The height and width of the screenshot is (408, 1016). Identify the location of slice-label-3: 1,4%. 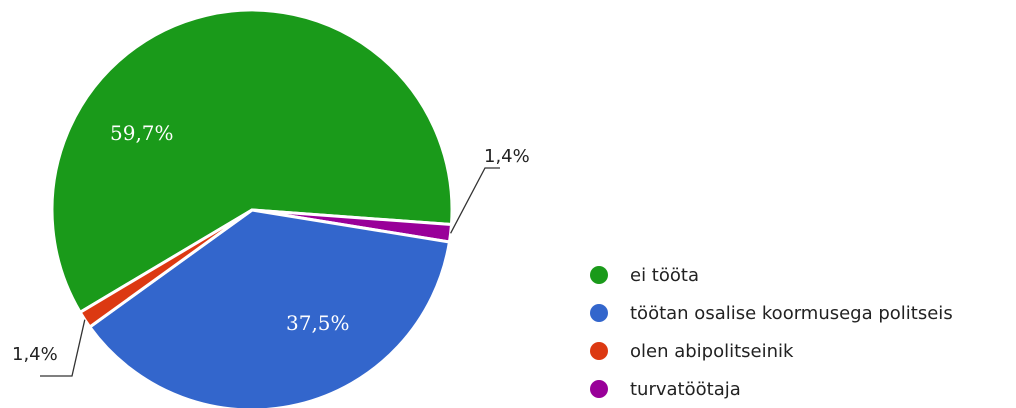
(507, 156).